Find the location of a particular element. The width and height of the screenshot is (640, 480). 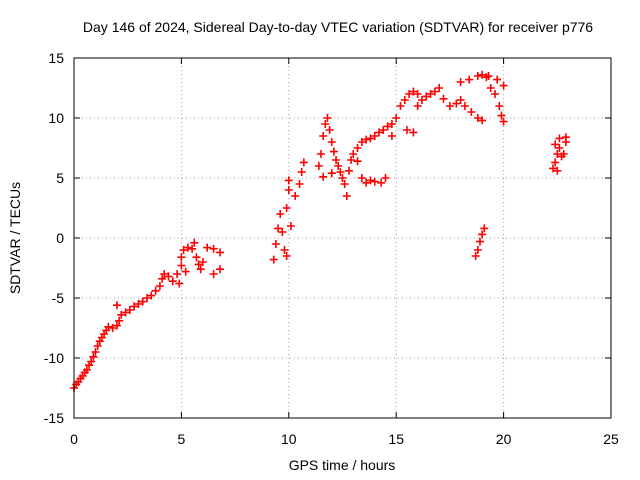

y-tick-label: 5 is located at coordinates (60, 178).